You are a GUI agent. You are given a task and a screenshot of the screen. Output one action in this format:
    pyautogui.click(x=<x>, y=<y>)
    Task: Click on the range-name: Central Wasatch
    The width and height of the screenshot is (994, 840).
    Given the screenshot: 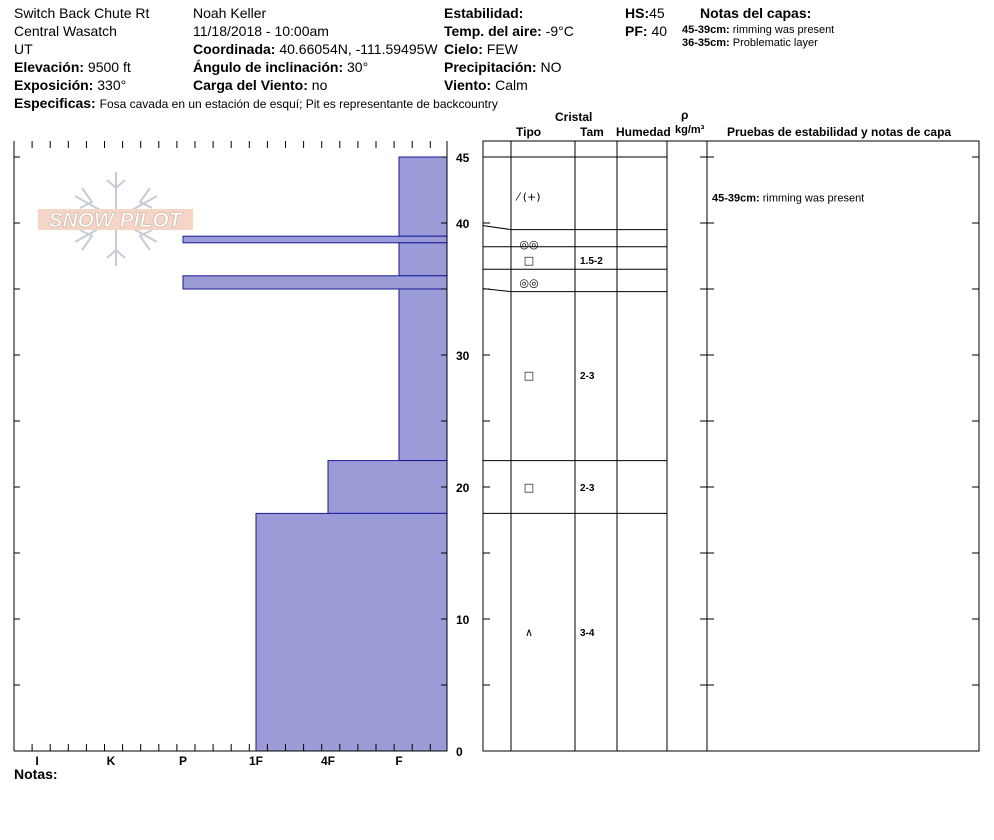 What is the action you would take?
    pyautogui.click(x=65, y=31)
    